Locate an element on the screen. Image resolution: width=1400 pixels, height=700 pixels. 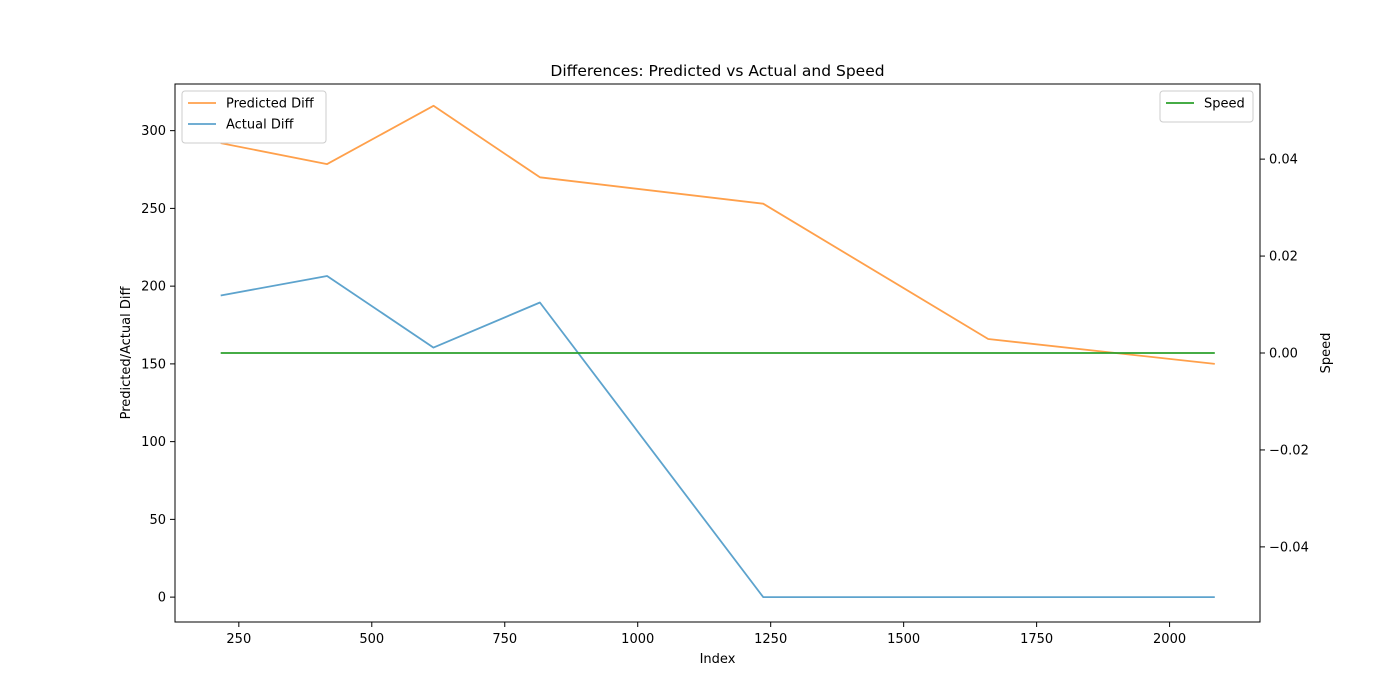
y2-tick-label: 0.02 is located at coordinates (1283, 257).